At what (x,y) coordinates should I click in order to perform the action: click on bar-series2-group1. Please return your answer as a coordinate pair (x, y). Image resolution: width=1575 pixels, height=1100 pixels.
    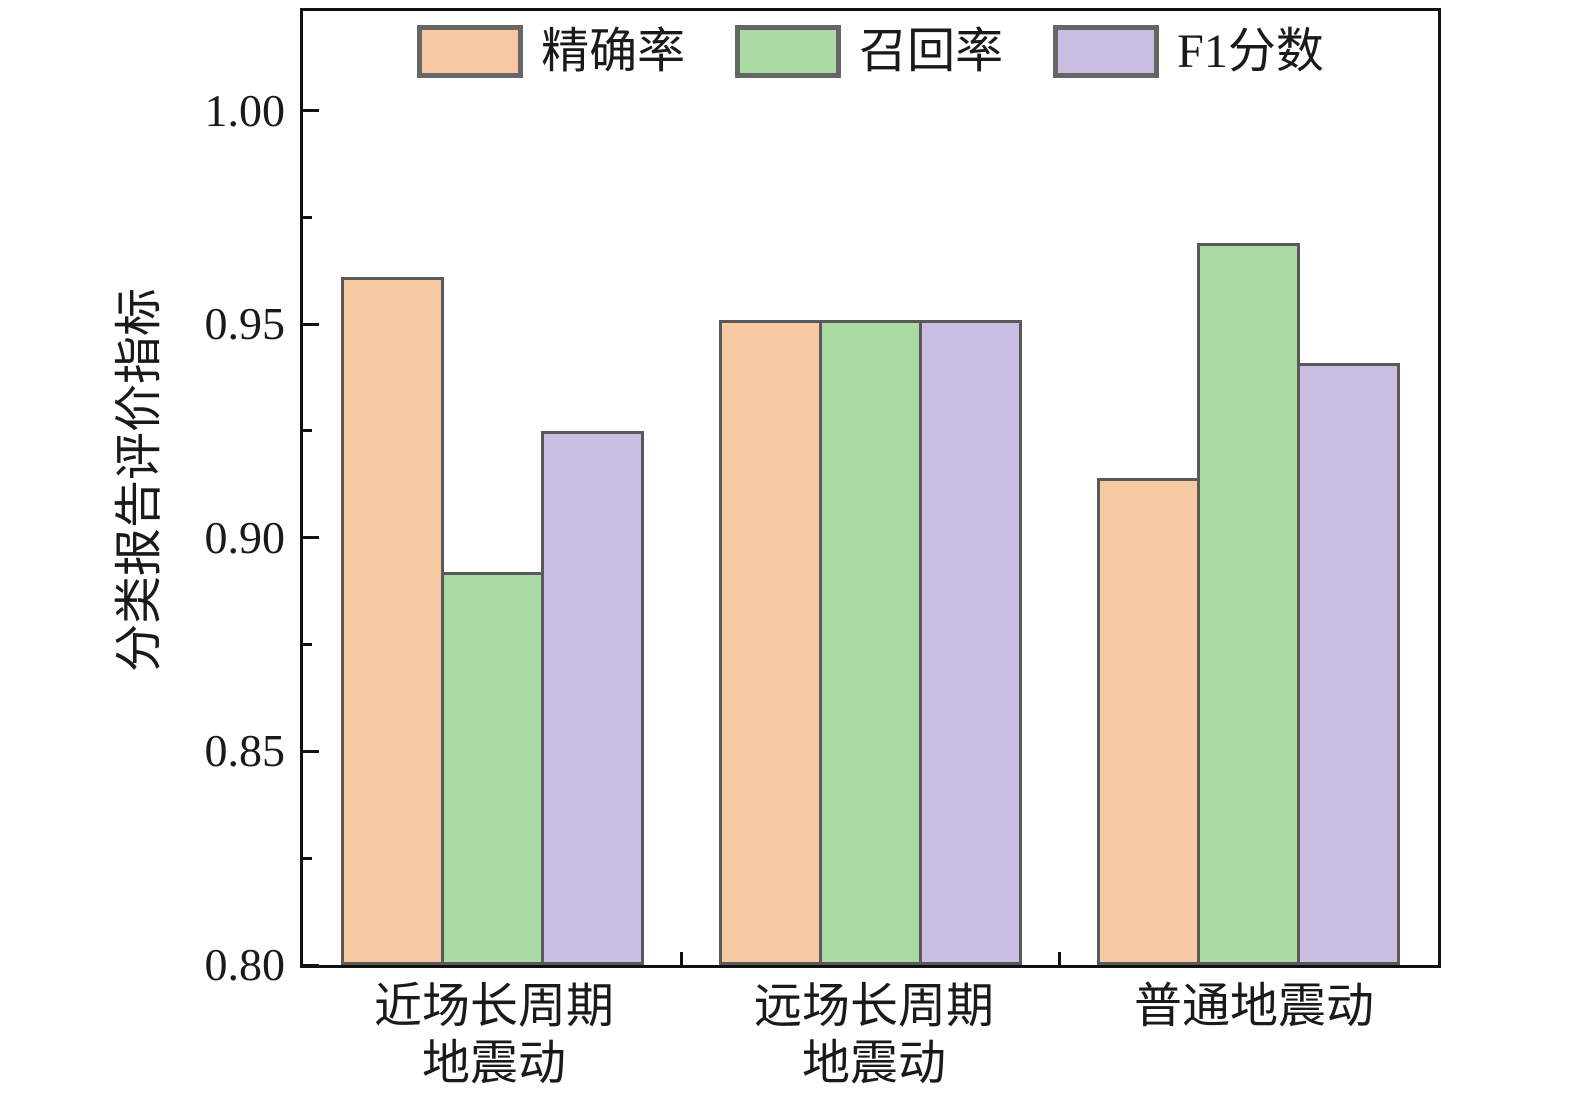
    Looking at the image, I should click on (970, 642).